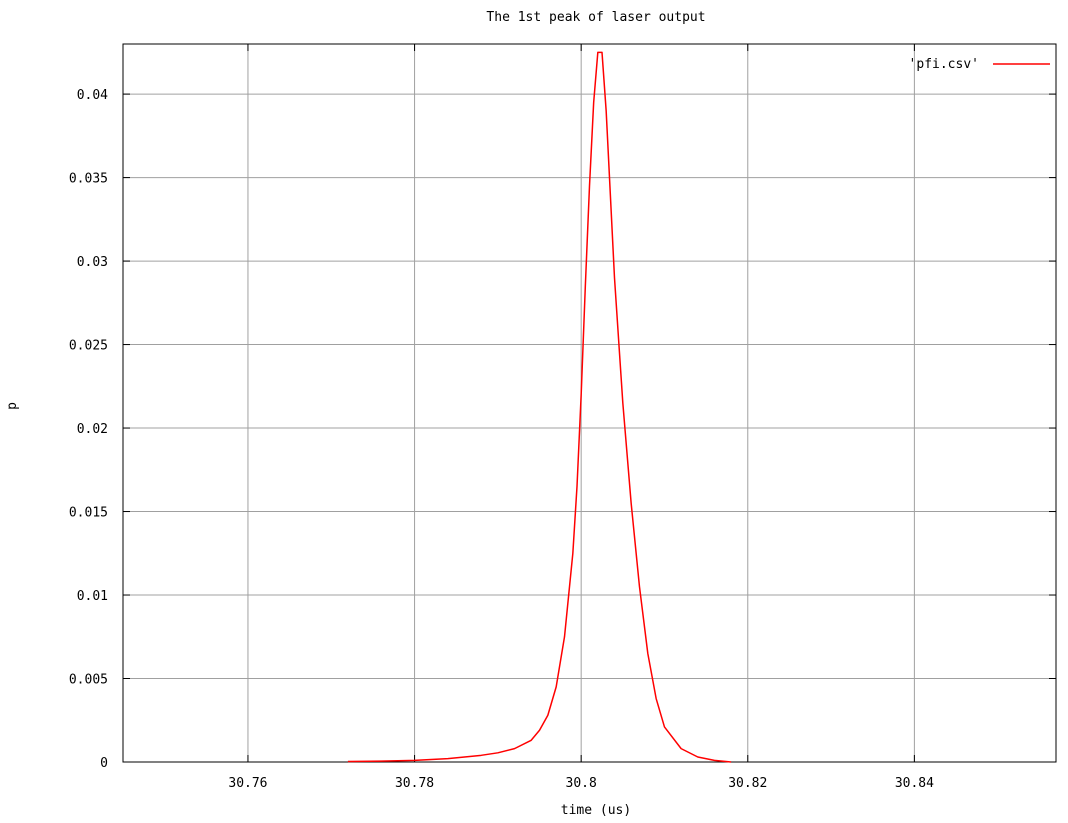 This screenshot has height=823, width=1068. I want to click on y-tick-label: 0.02, so click(92, 429).